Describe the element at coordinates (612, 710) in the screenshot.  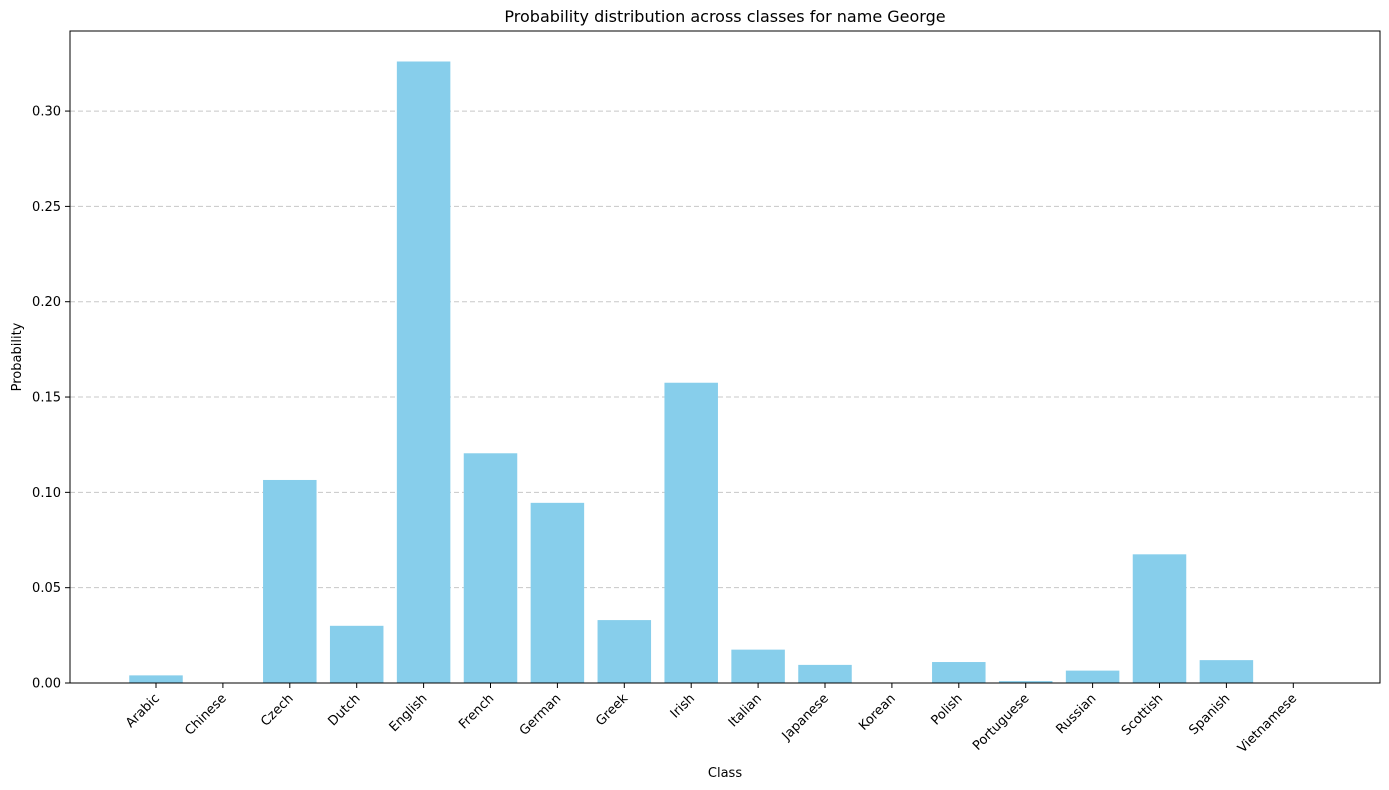
I see `x-tick-label: Greek` at that location.